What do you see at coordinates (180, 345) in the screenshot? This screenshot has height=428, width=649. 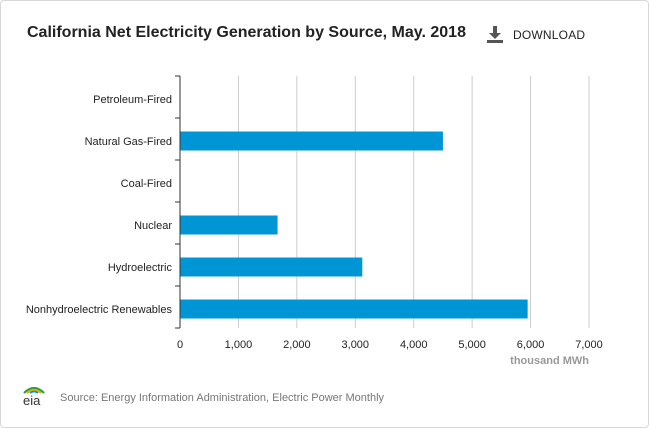 I see `x-tick-label-0: 0` at bounding box center [180, 345].